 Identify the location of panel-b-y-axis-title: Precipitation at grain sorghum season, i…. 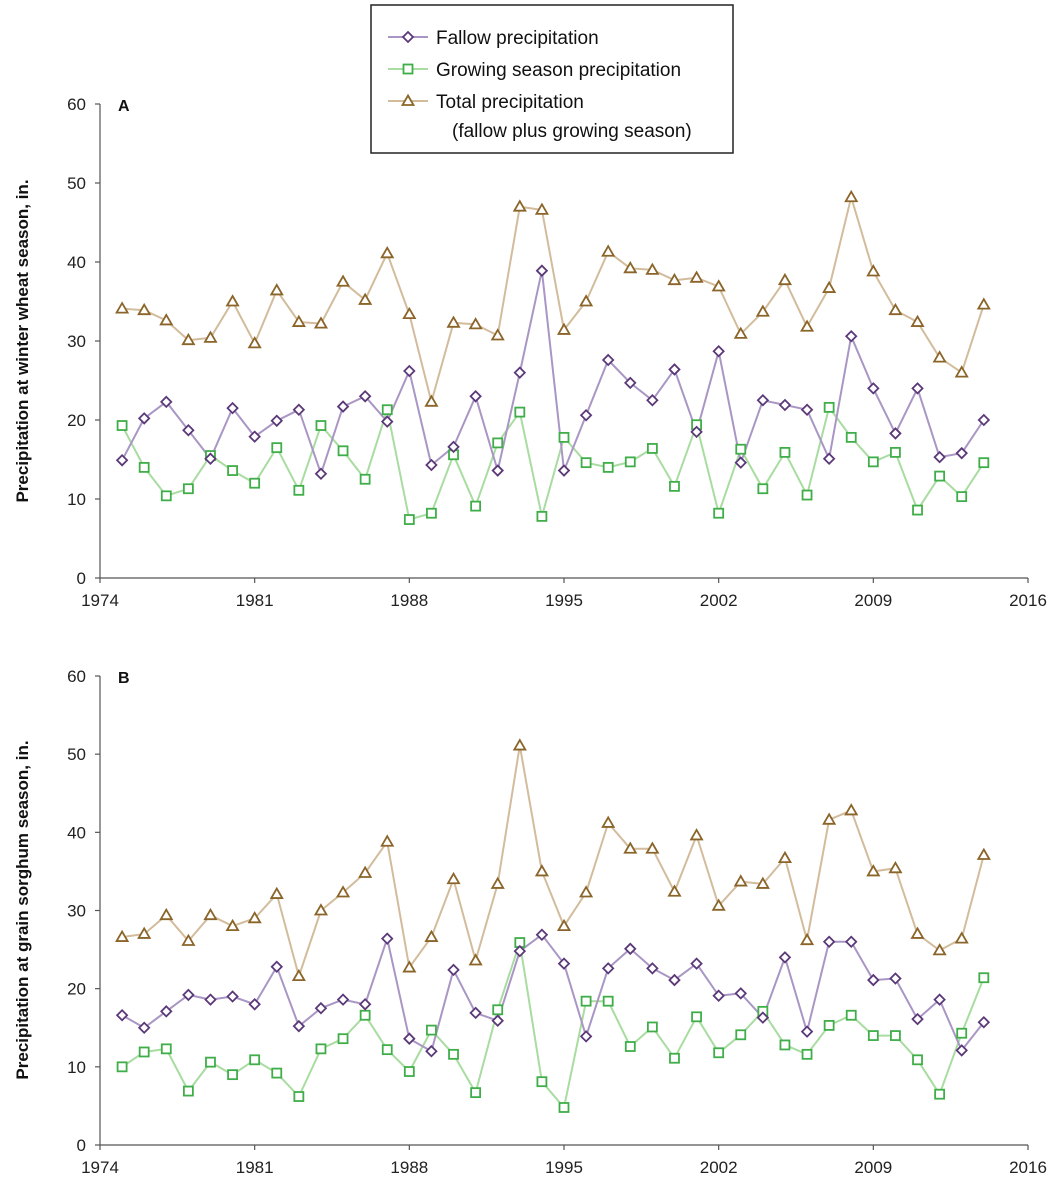
(22, 909).